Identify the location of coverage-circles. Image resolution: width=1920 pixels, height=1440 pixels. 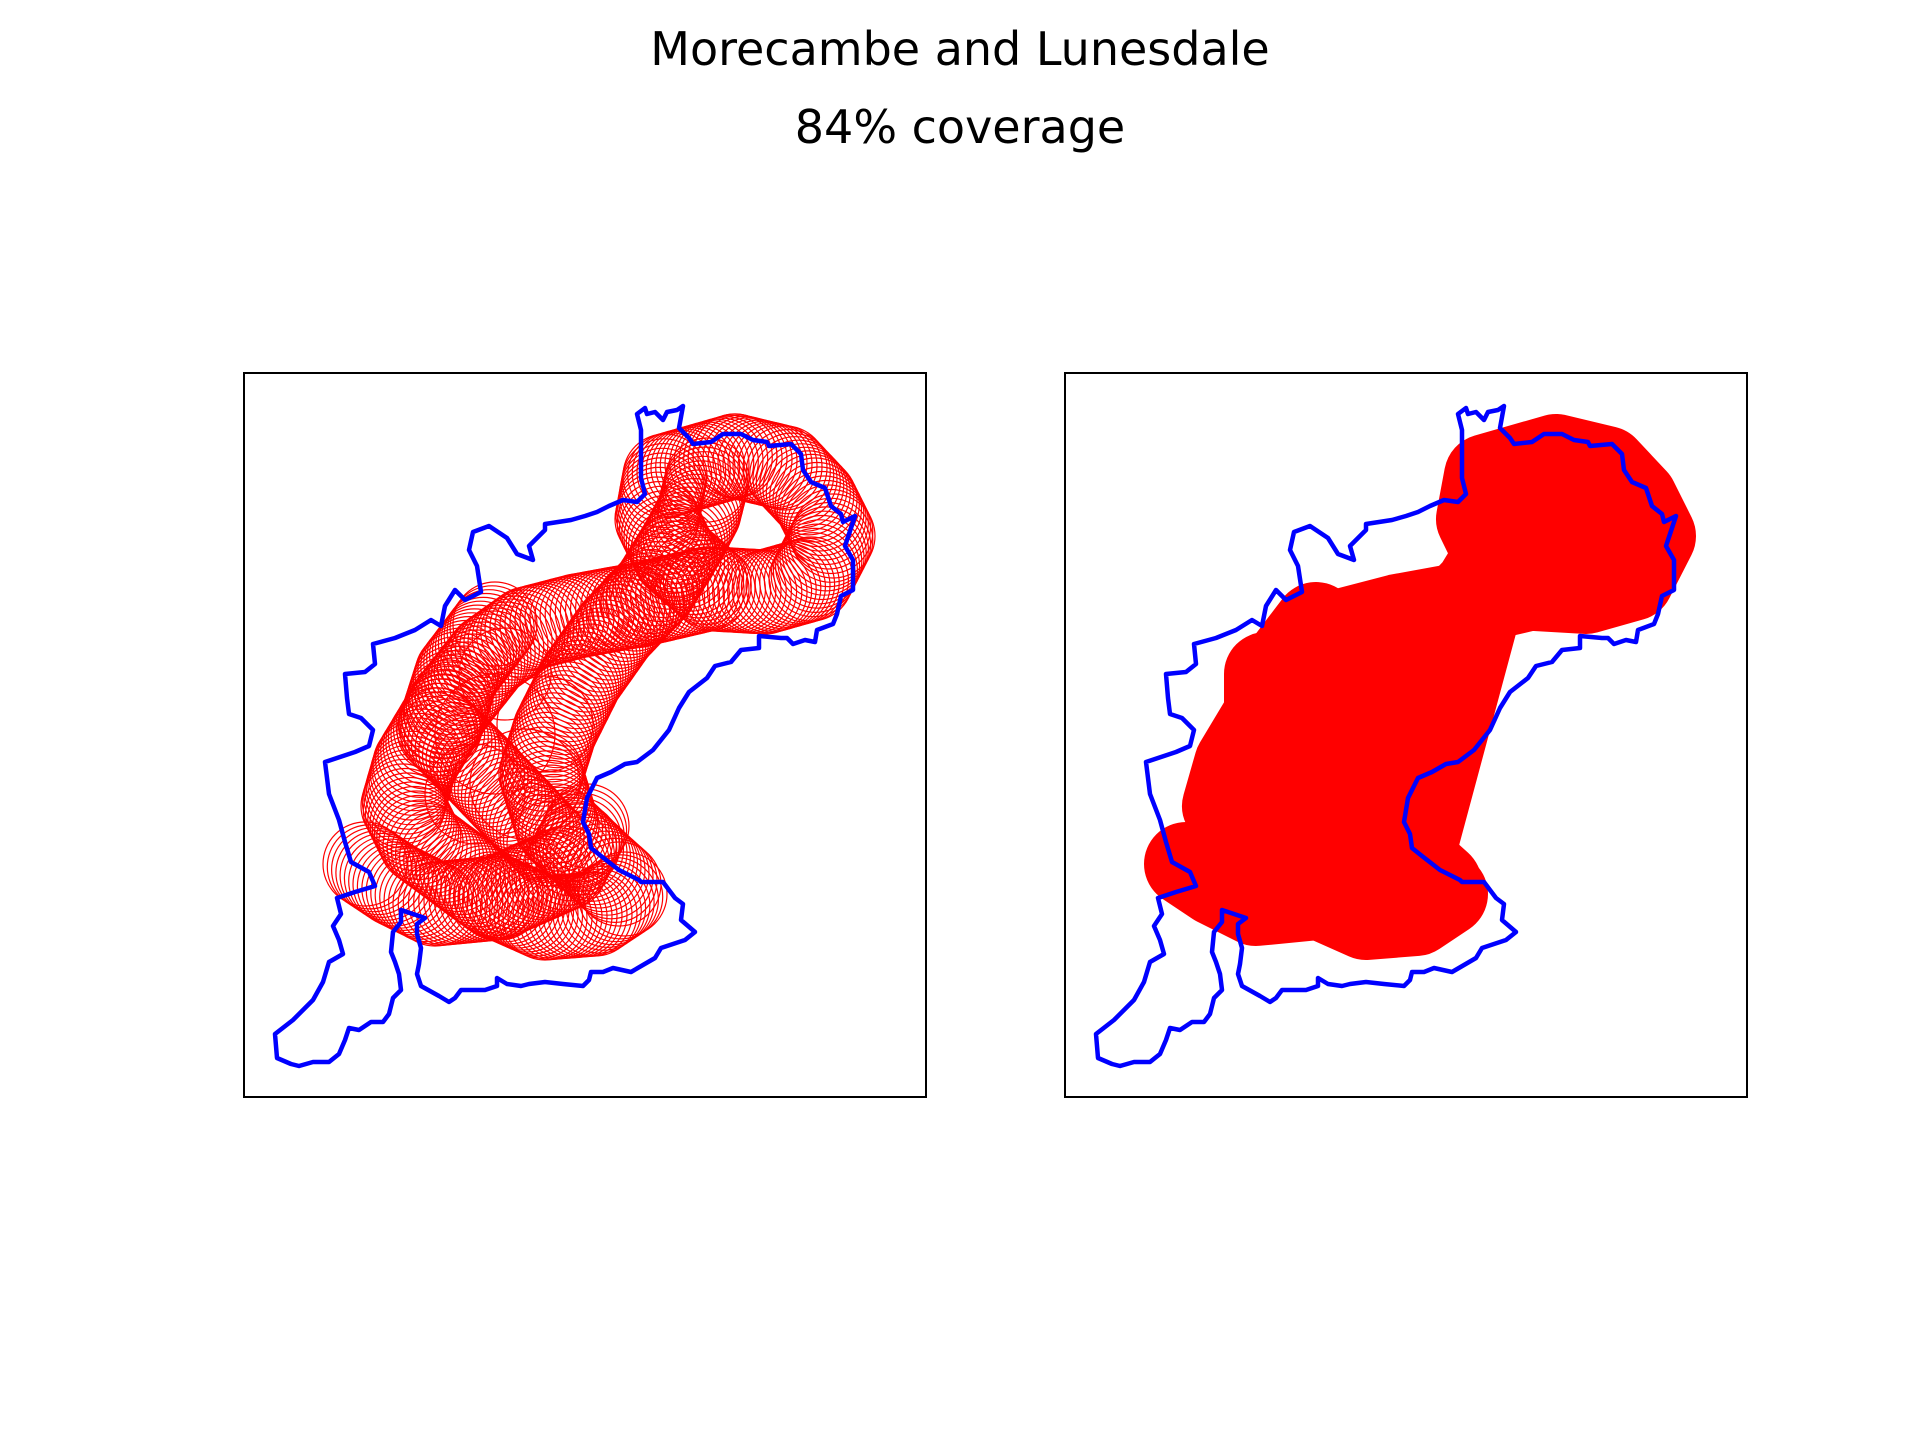
(599, 687).